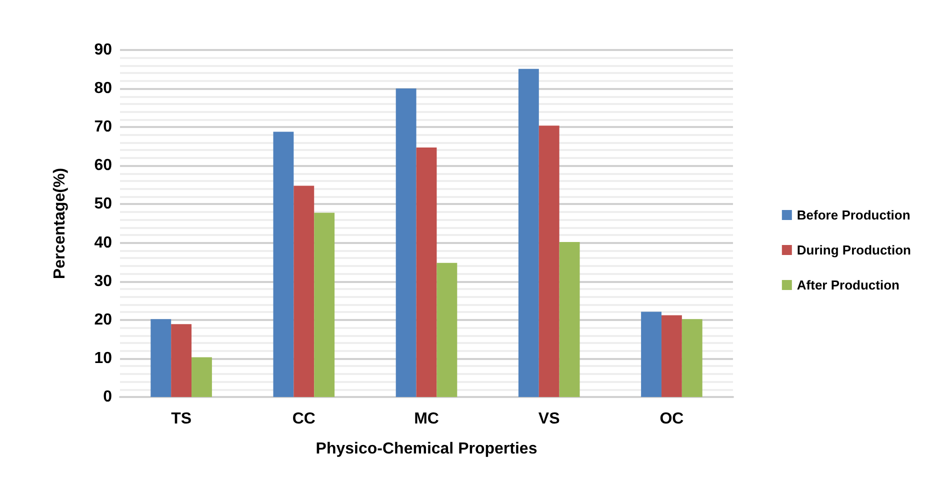 The image size is (937, 500). Describe the element at coordinates (103, 281) in the screenshot. I see `y-tick-label: 30` at that location.